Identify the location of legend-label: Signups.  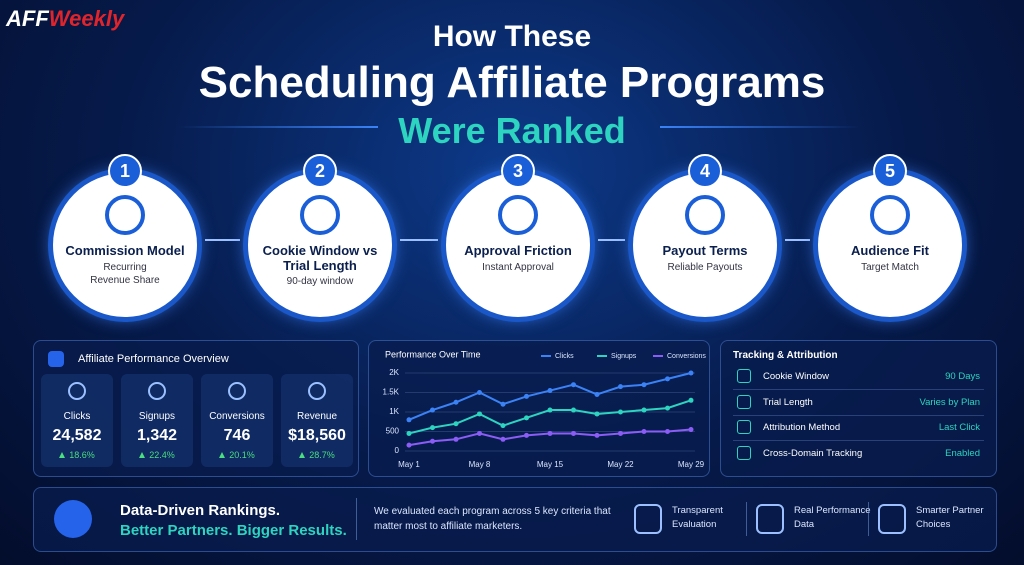
(624, 356).